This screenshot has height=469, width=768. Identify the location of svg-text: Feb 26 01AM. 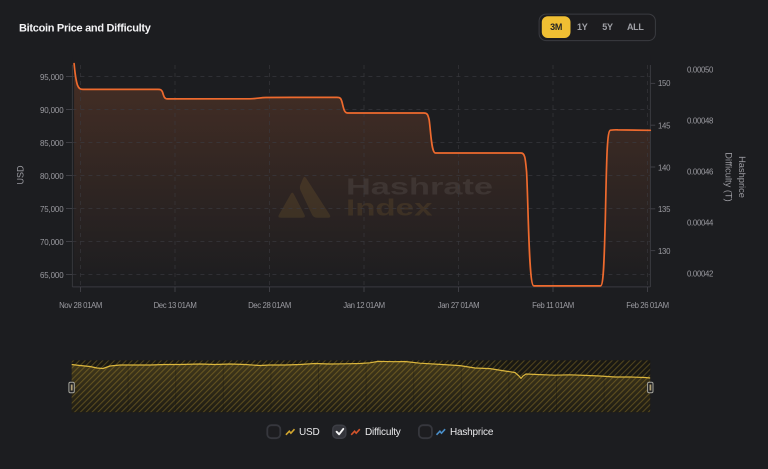
(647, 305).